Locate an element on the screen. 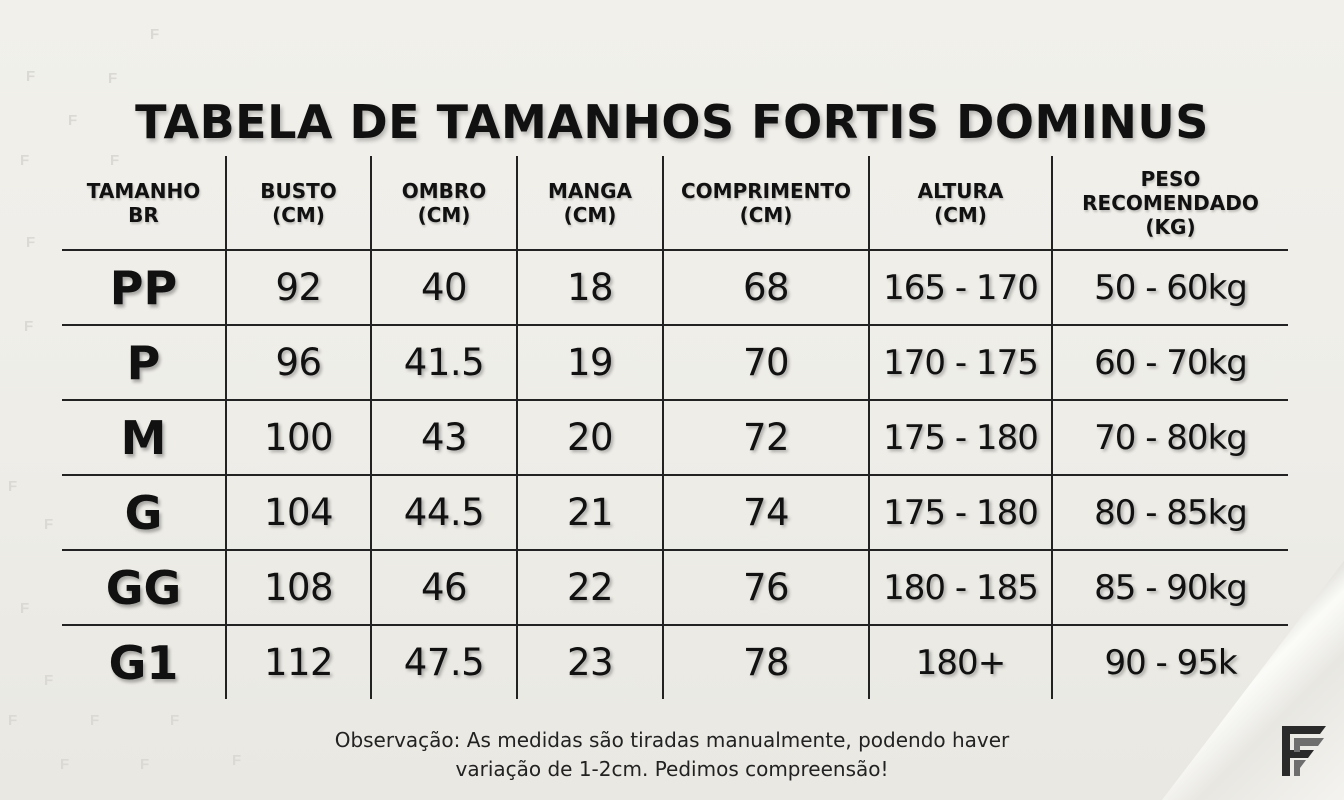 The image size is (1344, 800). height-cell: 165 - 170 is located at coordinates (961, 288).